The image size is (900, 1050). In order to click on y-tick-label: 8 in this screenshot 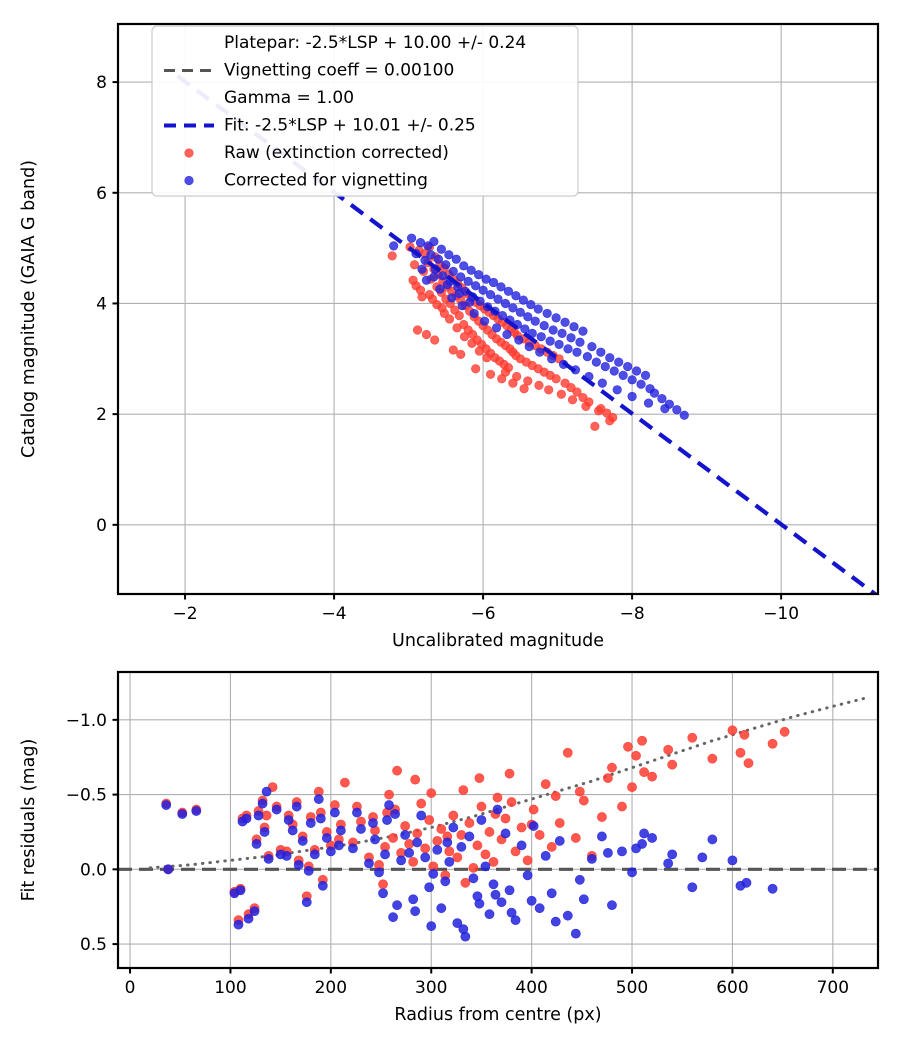, I will do `click(101, 83)`.